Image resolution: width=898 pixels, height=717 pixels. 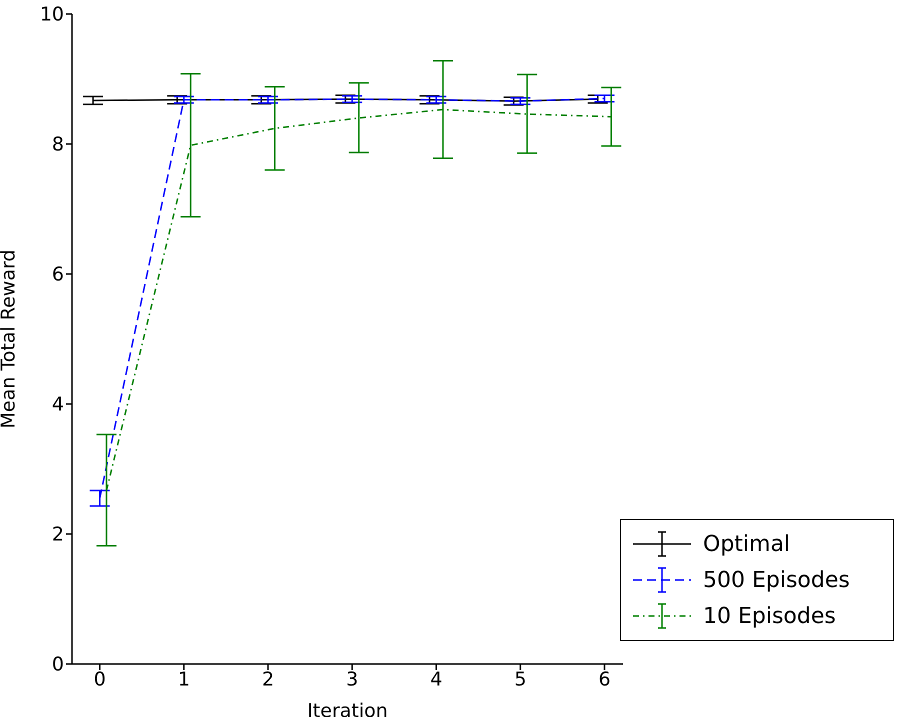 I want to click on x-tick-label: 0, so click(x=100, y=679).